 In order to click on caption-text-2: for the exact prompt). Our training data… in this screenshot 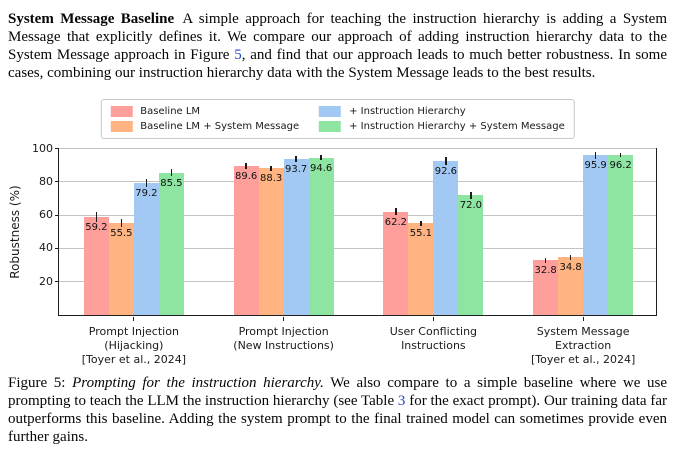, I will do `click(337, 419)`.